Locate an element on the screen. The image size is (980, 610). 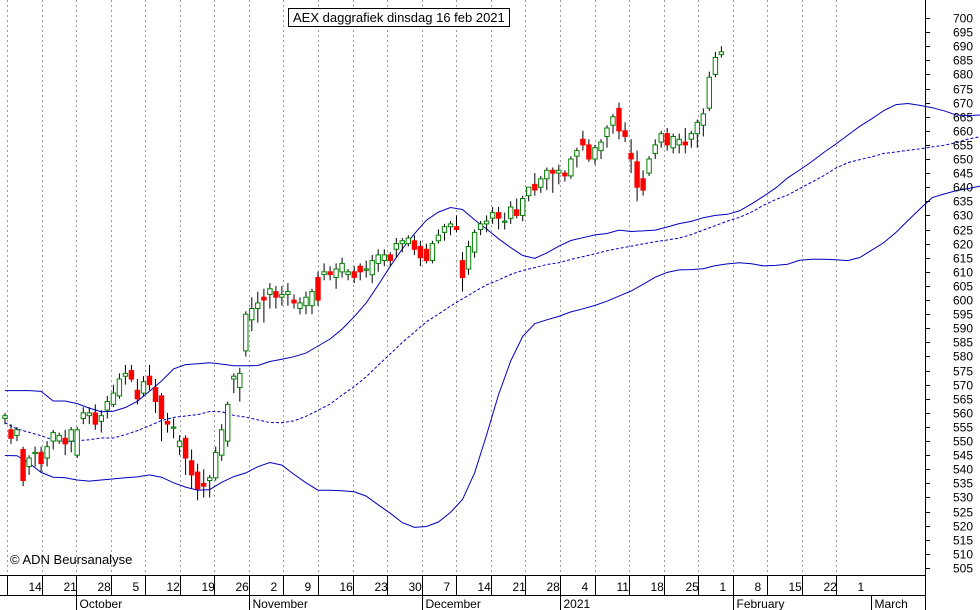
y-tick-label: 680 is located at coordinates (963, 75).